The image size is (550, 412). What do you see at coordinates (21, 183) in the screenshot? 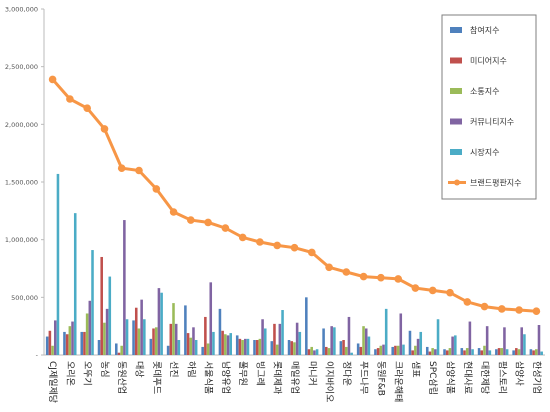
I see `y-tick-label: 1,500,000` at bounding box center [21, 183].